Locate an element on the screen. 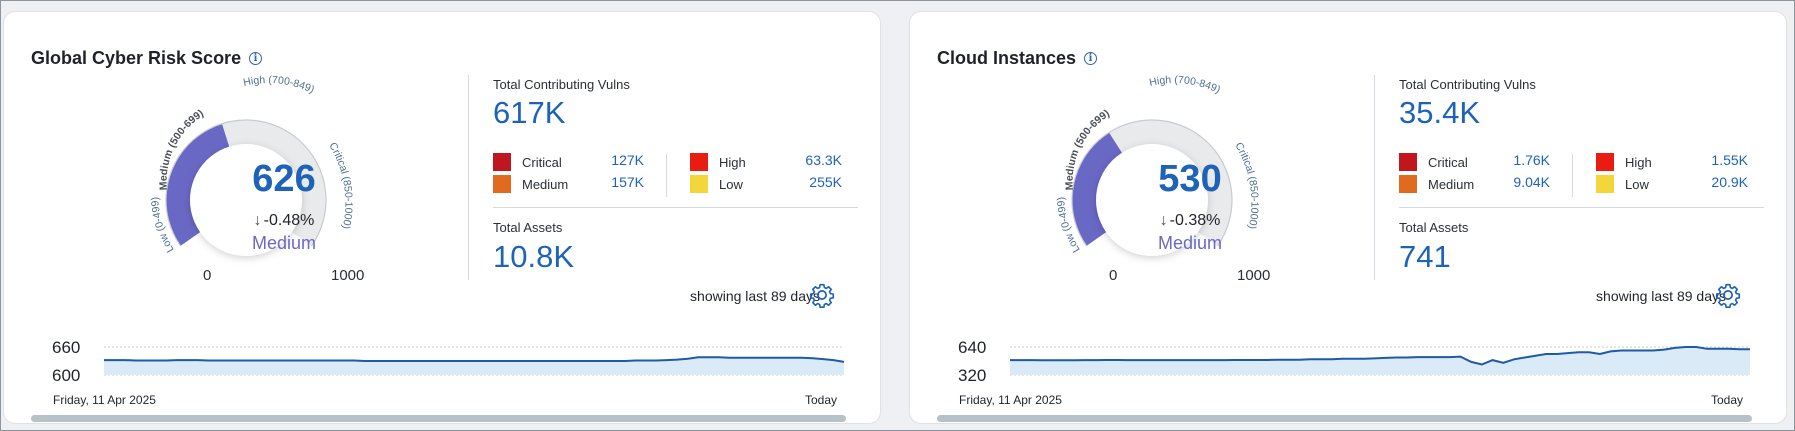 Image resolution: width=1795 pixels, height=431 pixels. high-value: 1.55K is located at coordinates (1729, 160).